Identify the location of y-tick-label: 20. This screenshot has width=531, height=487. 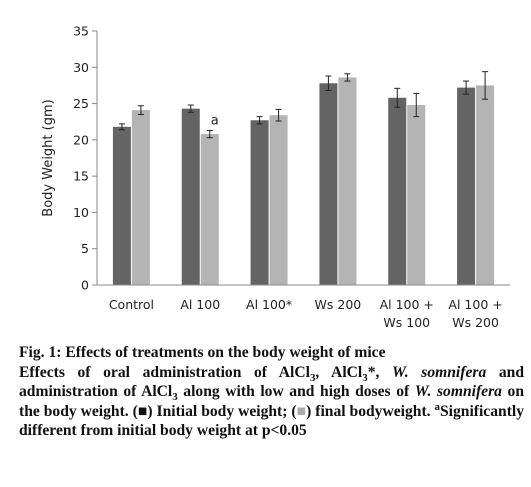
(81, 139).